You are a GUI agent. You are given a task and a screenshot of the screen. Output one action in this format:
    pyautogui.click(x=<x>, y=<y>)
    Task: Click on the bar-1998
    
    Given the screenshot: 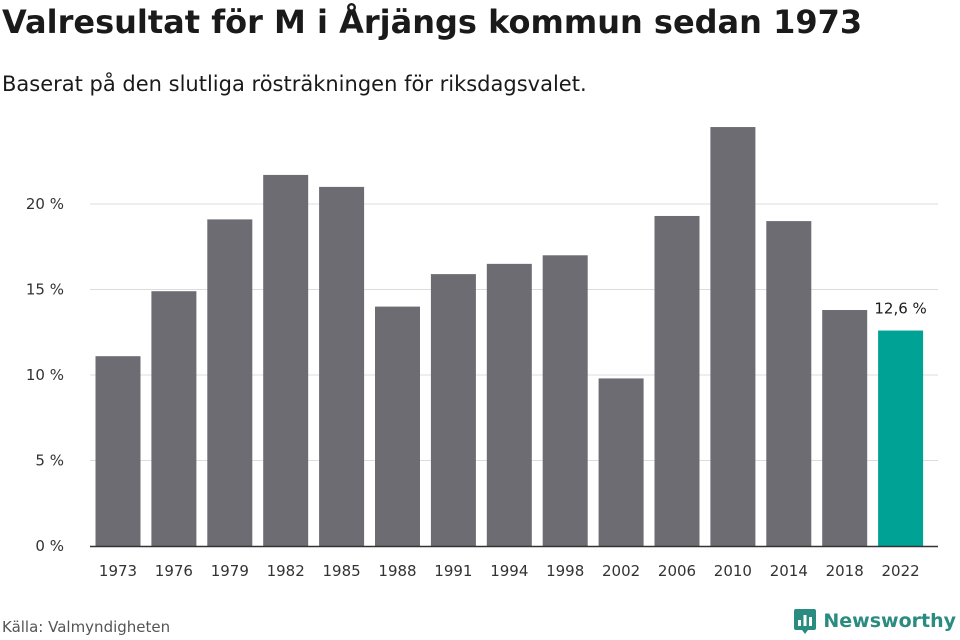 What is the action you would take?
    pyautogui.click(x=565, y=401)
    